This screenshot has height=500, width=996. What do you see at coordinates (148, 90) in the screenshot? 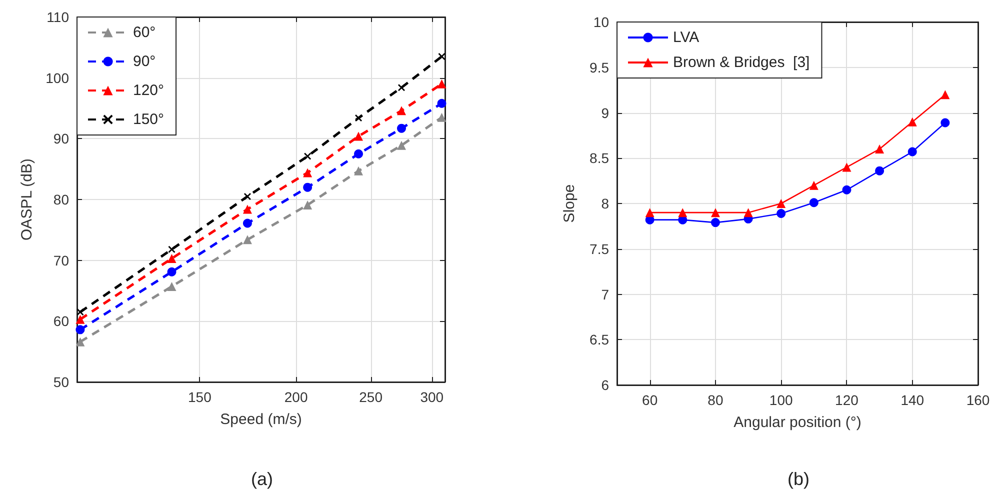
I see `legend-label: 120°` at bounding box center [148, 90].